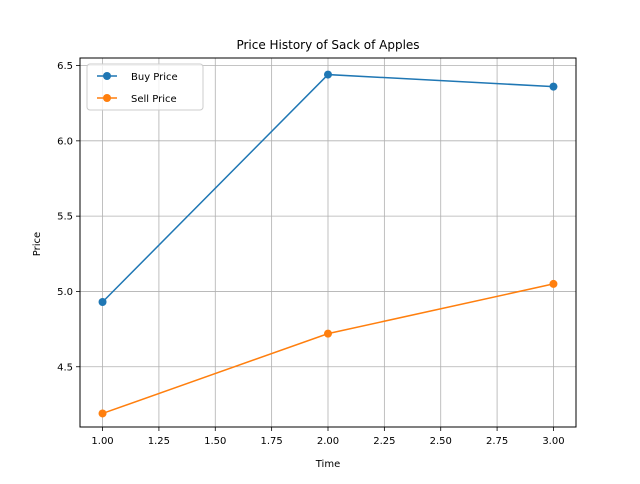 The width and height of the screenshot is (640, 484). What do you see at coordinates (145, 87) in the screenshot?
I see `legend: Buy Price Sell Price` at bounding box center [145, 87].